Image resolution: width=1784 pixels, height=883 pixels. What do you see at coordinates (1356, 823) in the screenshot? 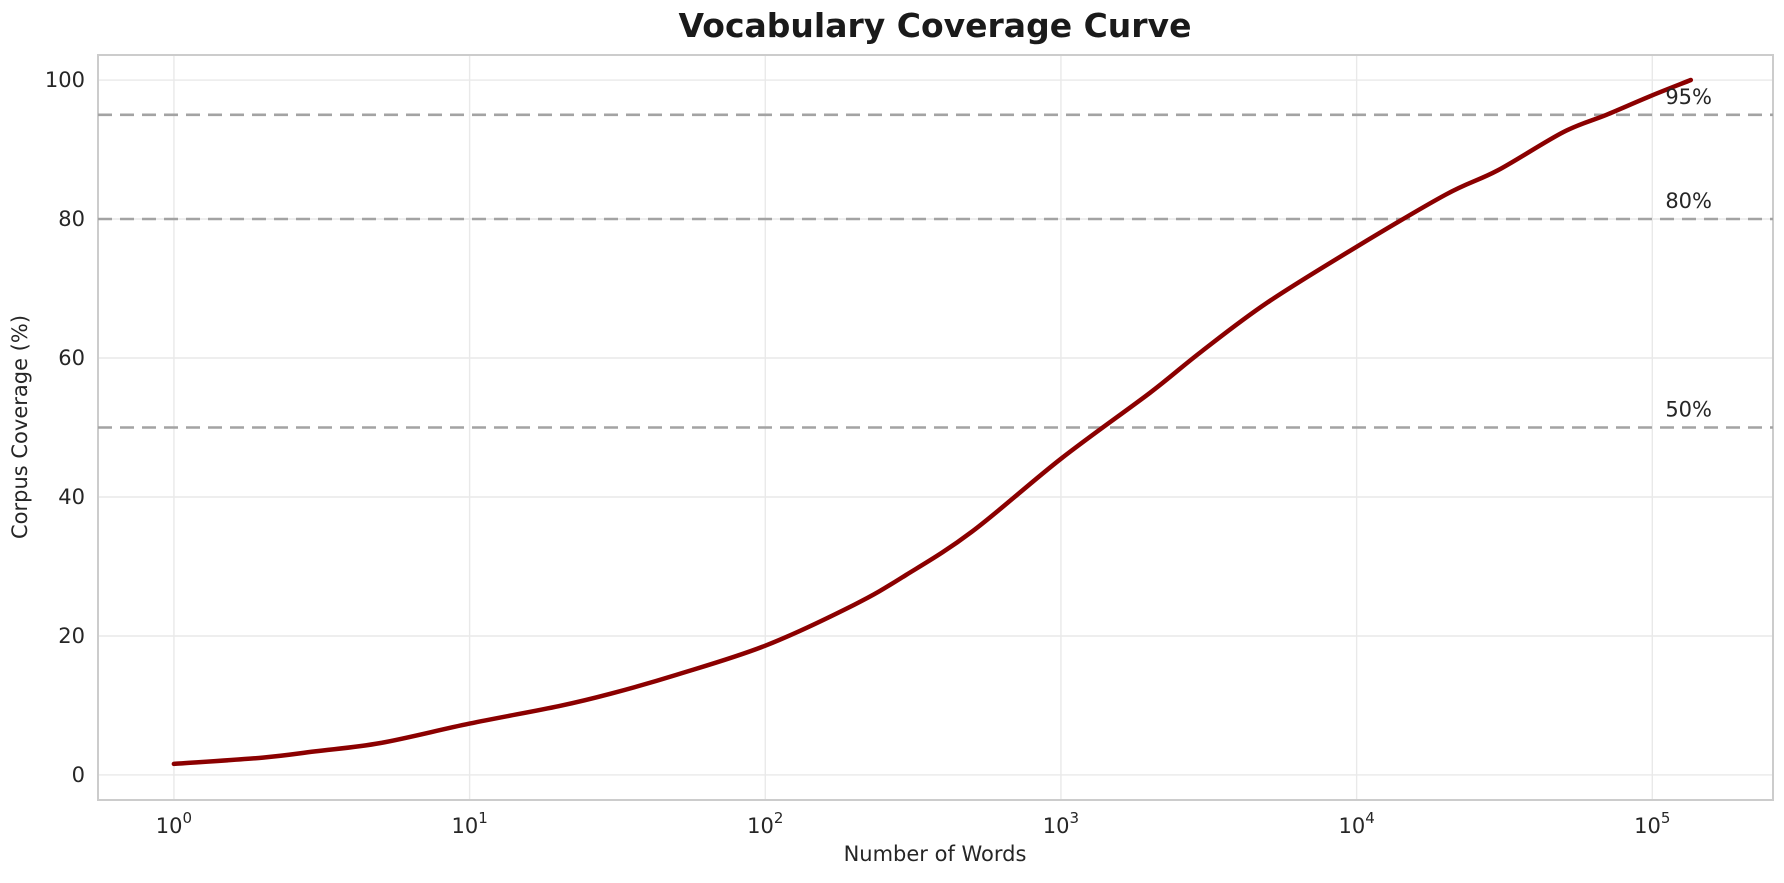
I see `x-tick-label: 10⁴` at bounding box center [1356, 823].